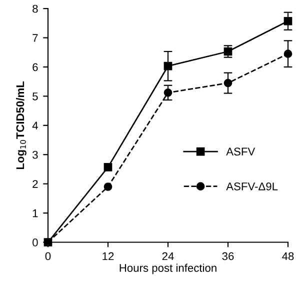 This screenshot has height=285, width=300. What do you see at coordinates (21, 125) in the screenshot?
I see `y-axis-title: Log$_{10}$TCID50/mL` at bounding box center [21, 125].